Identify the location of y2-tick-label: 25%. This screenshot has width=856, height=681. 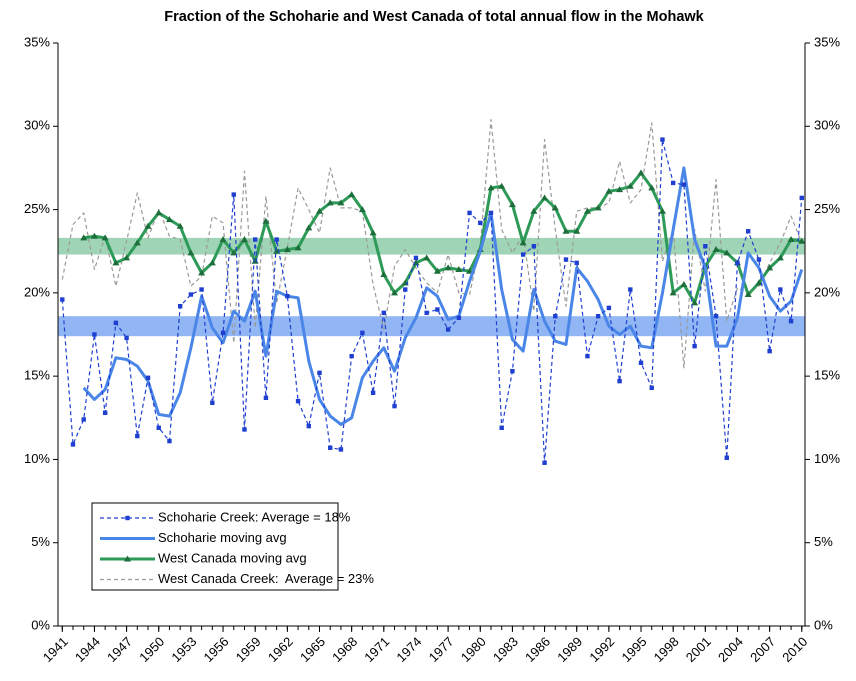
(827, 208).